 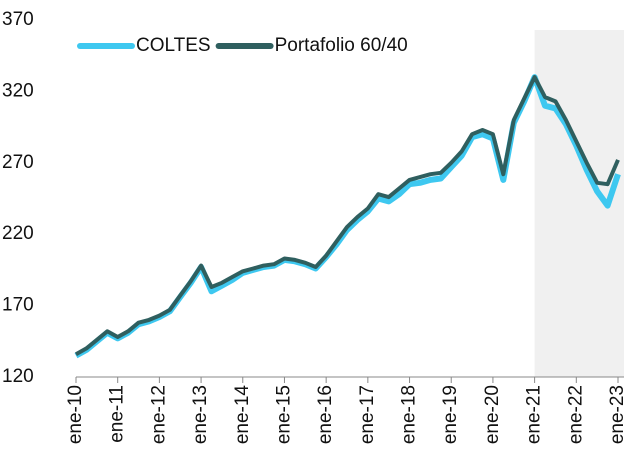 What do you see at coordinates (341, 45) in the screenshot?
I see `legend-label: Portafolio 60/40` at bounding box center [341, 45].